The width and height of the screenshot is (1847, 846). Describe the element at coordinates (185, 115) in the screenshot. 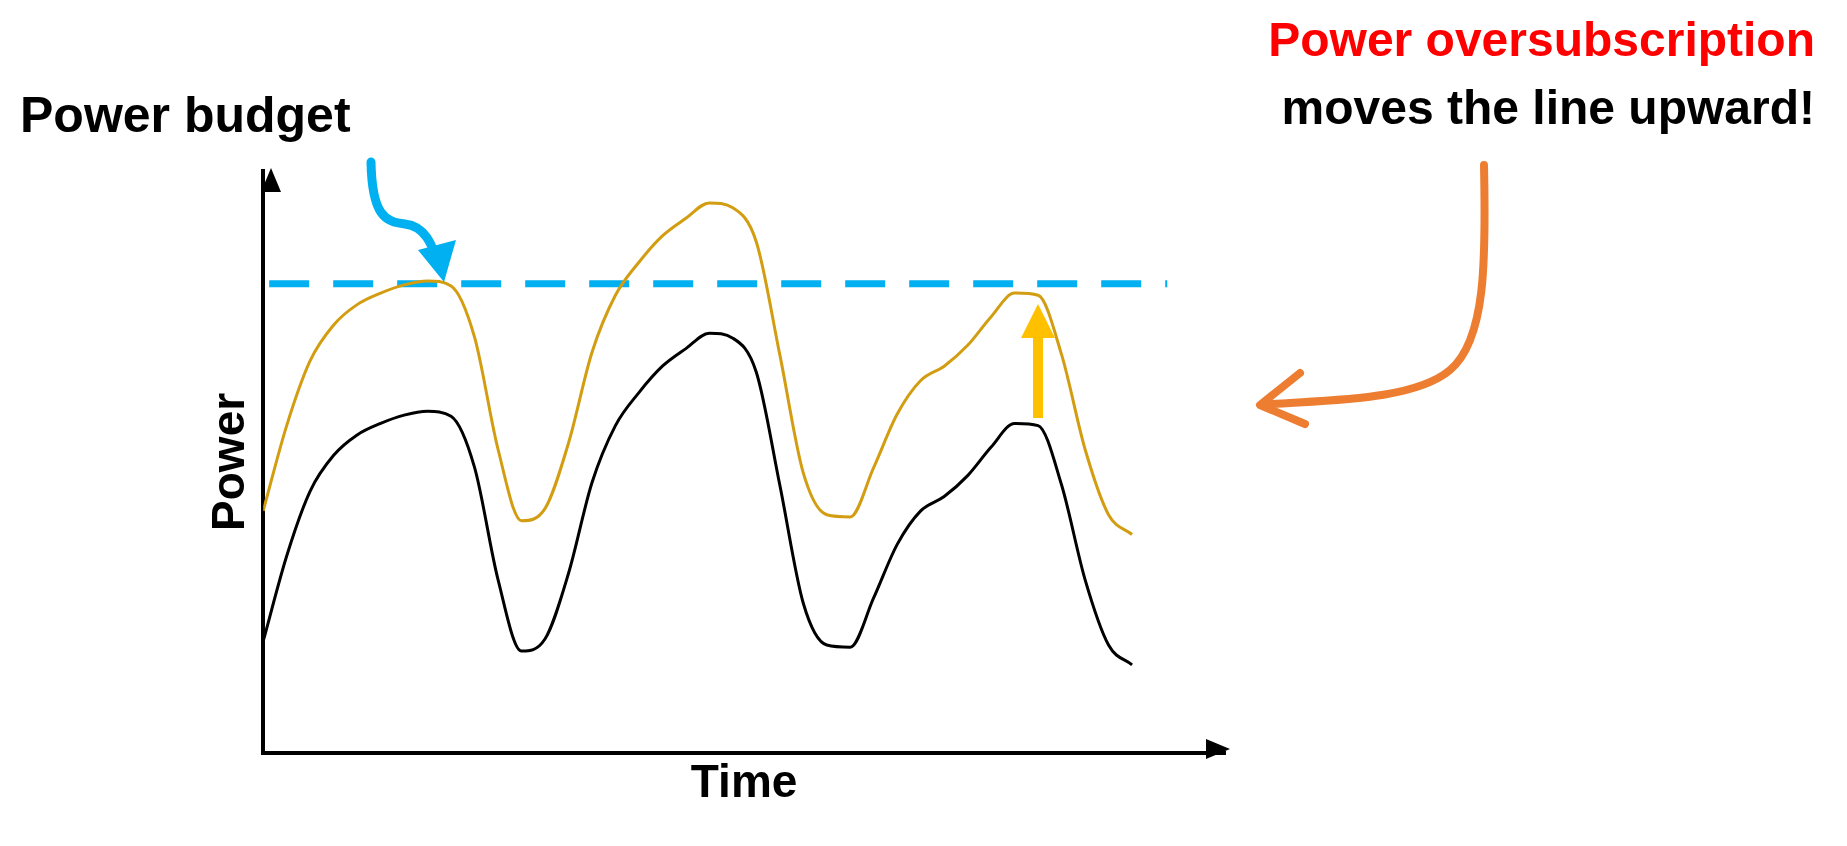

I see `ref-line-label: Power budget` at that location.